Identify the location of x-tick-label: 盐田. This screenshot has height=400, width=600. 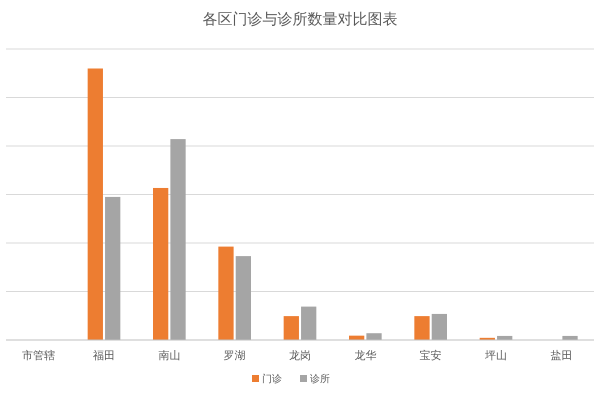
(561, 355).